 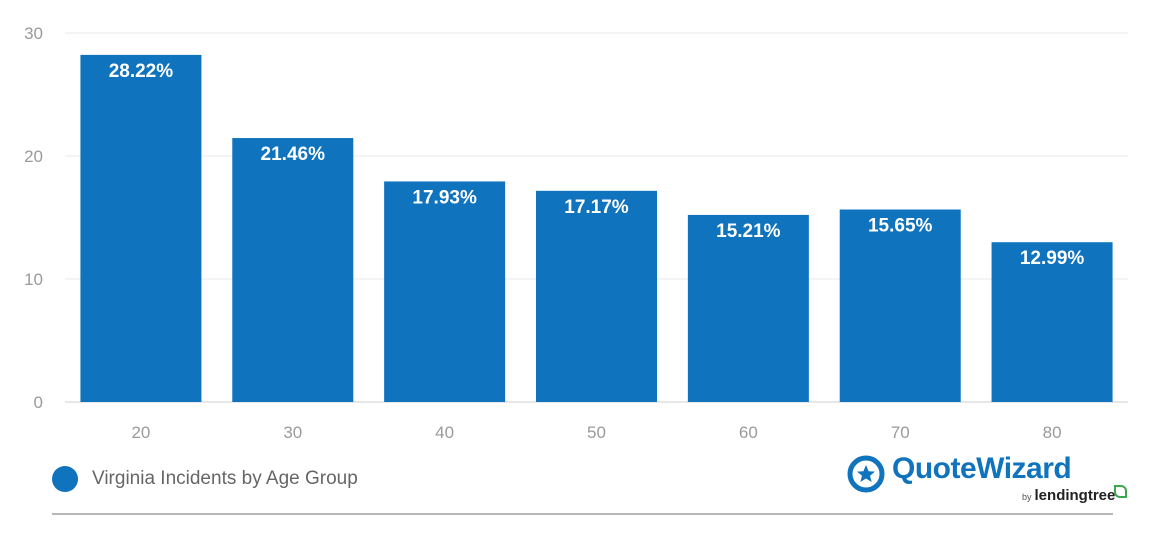 I want to click on leaf-icon, so click(x=1121, y=491).